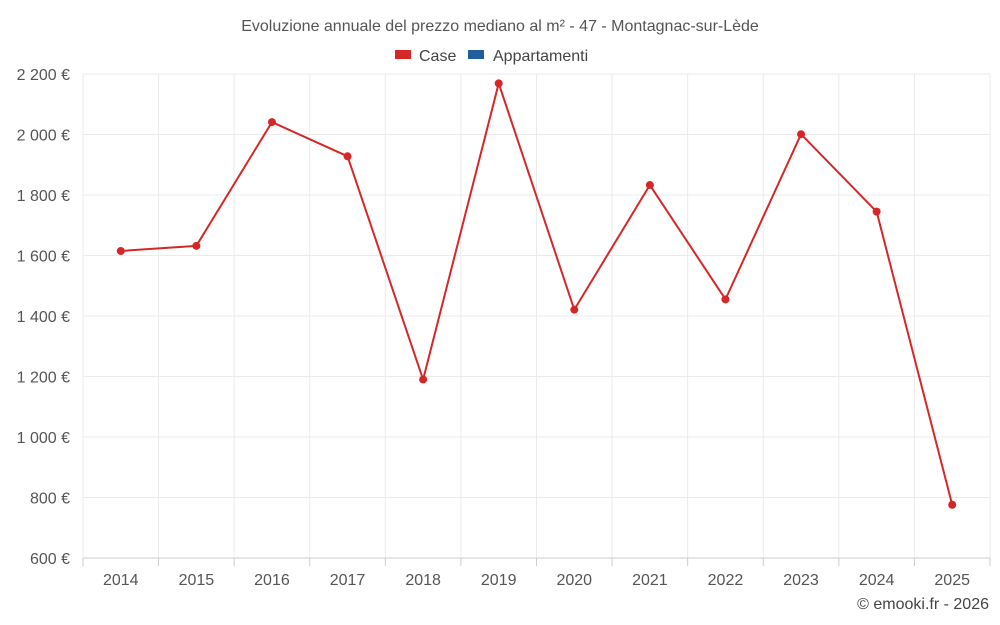  I want to click on x-tick-label: 2015, so click(197, 580).